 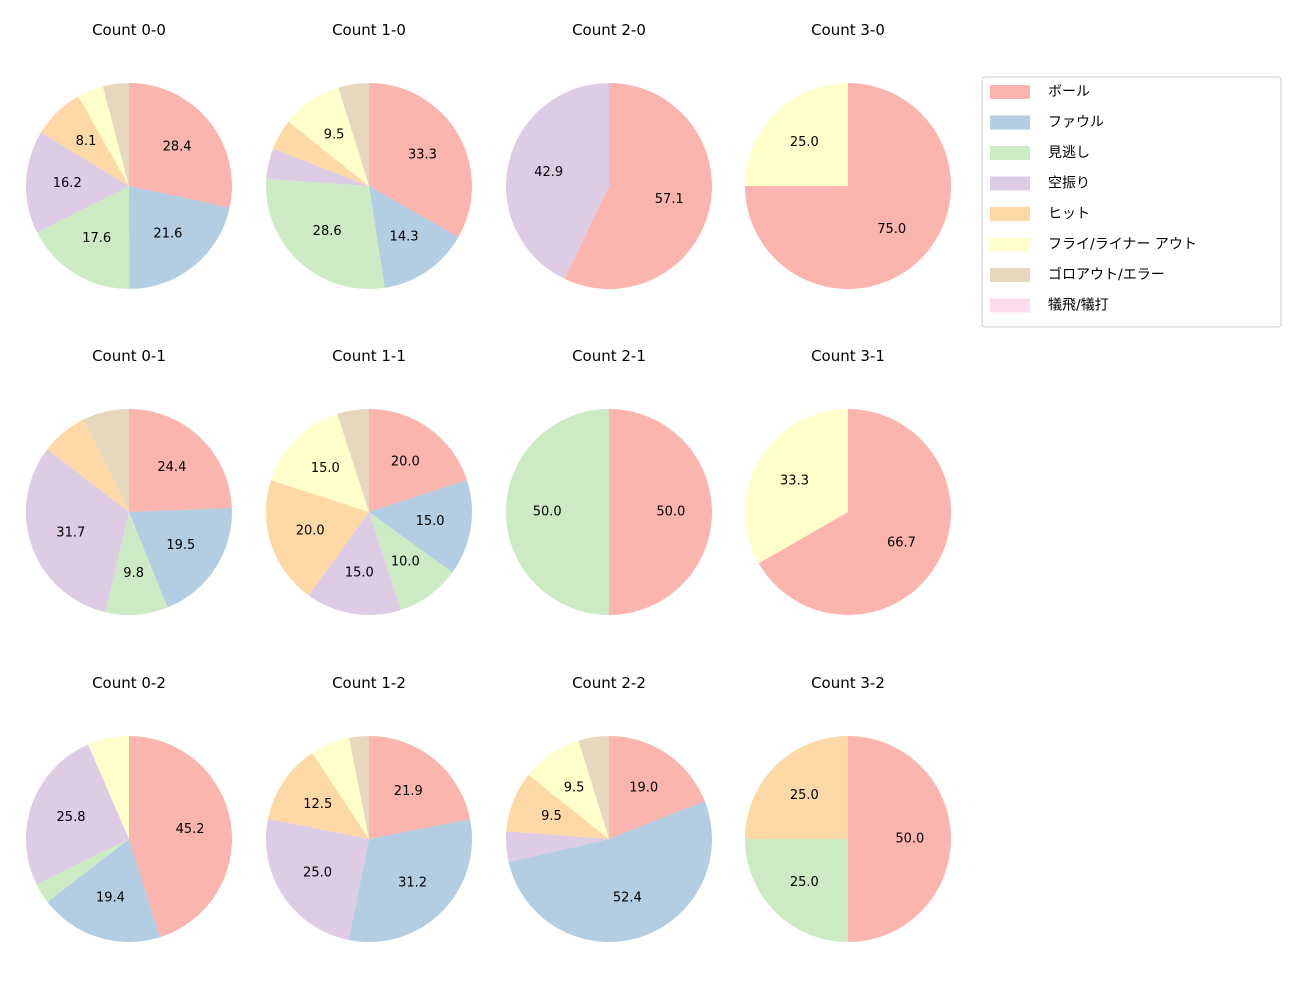 I want to click on legend-label: フライ/ライナー アウト, so click(x=1122, y=245).